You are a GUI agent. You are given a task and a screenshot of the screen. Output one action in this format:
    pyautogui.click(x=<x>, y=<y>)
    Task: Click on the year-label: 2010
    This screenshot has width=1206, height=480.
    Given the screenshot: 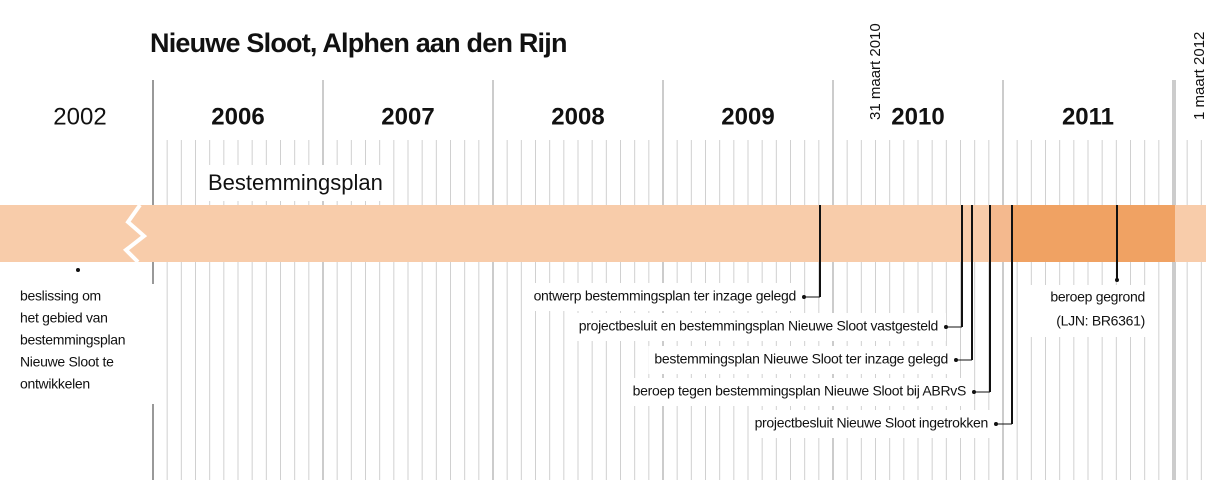 What is the action you would take?
    pyautogui.click(x=917, y=116)
    